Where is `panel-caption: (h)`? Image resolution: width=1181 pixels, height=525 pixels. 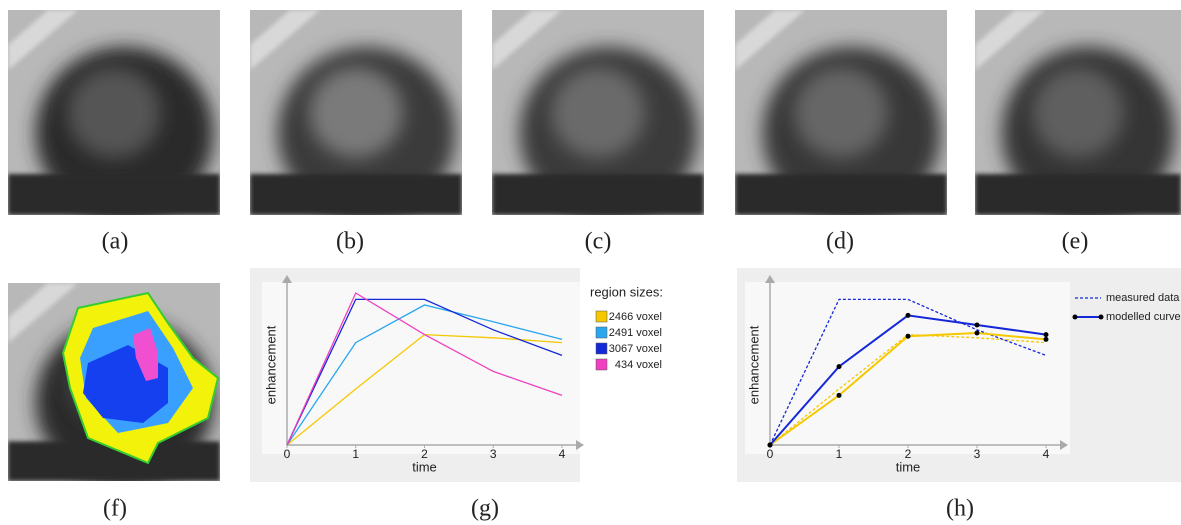 panel-caption: (h) is located at coordinates (960, 509).